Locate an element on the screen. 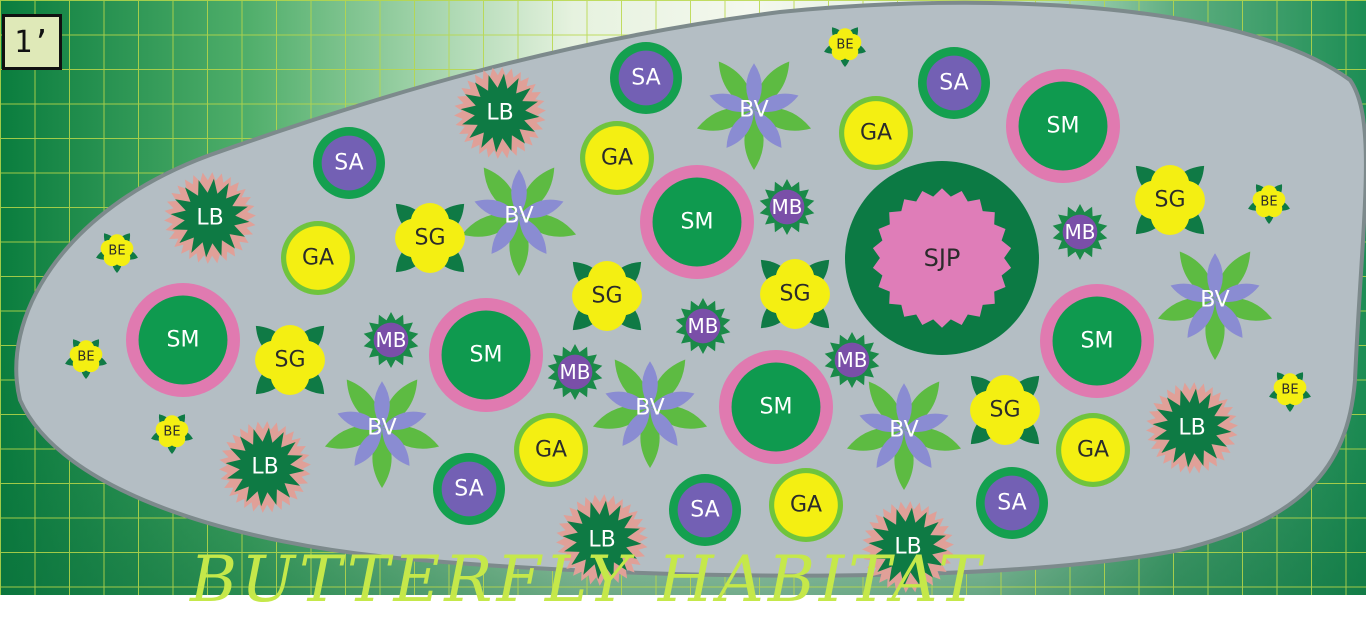 The height and width of the screenshot is (617, 1366). page-title: BUTTERFLY HABITAT is located at coordinates (587, 580).